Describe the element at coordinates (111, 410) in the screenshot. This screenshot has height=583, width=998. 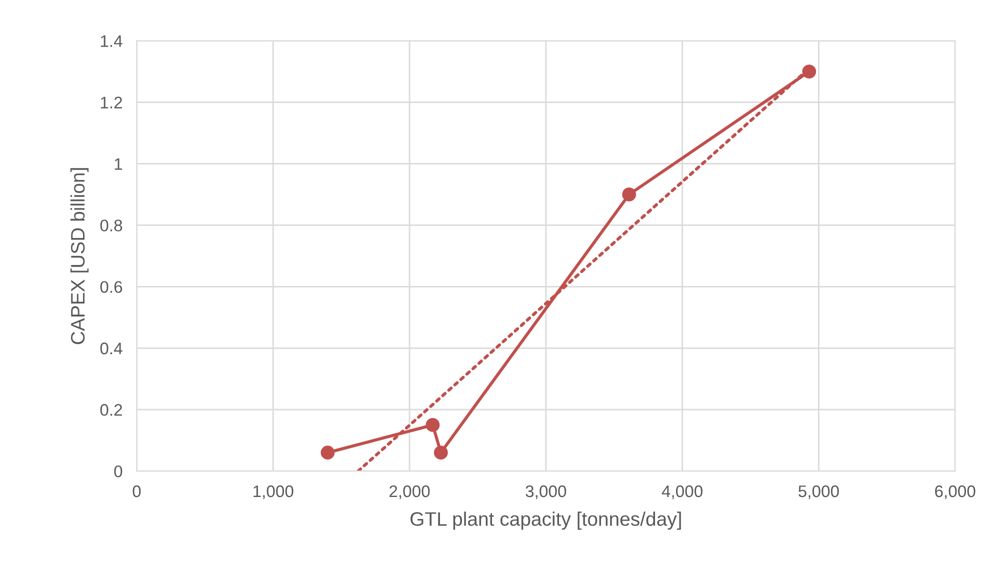
I see `y-tick-label: 0.2` at that location.